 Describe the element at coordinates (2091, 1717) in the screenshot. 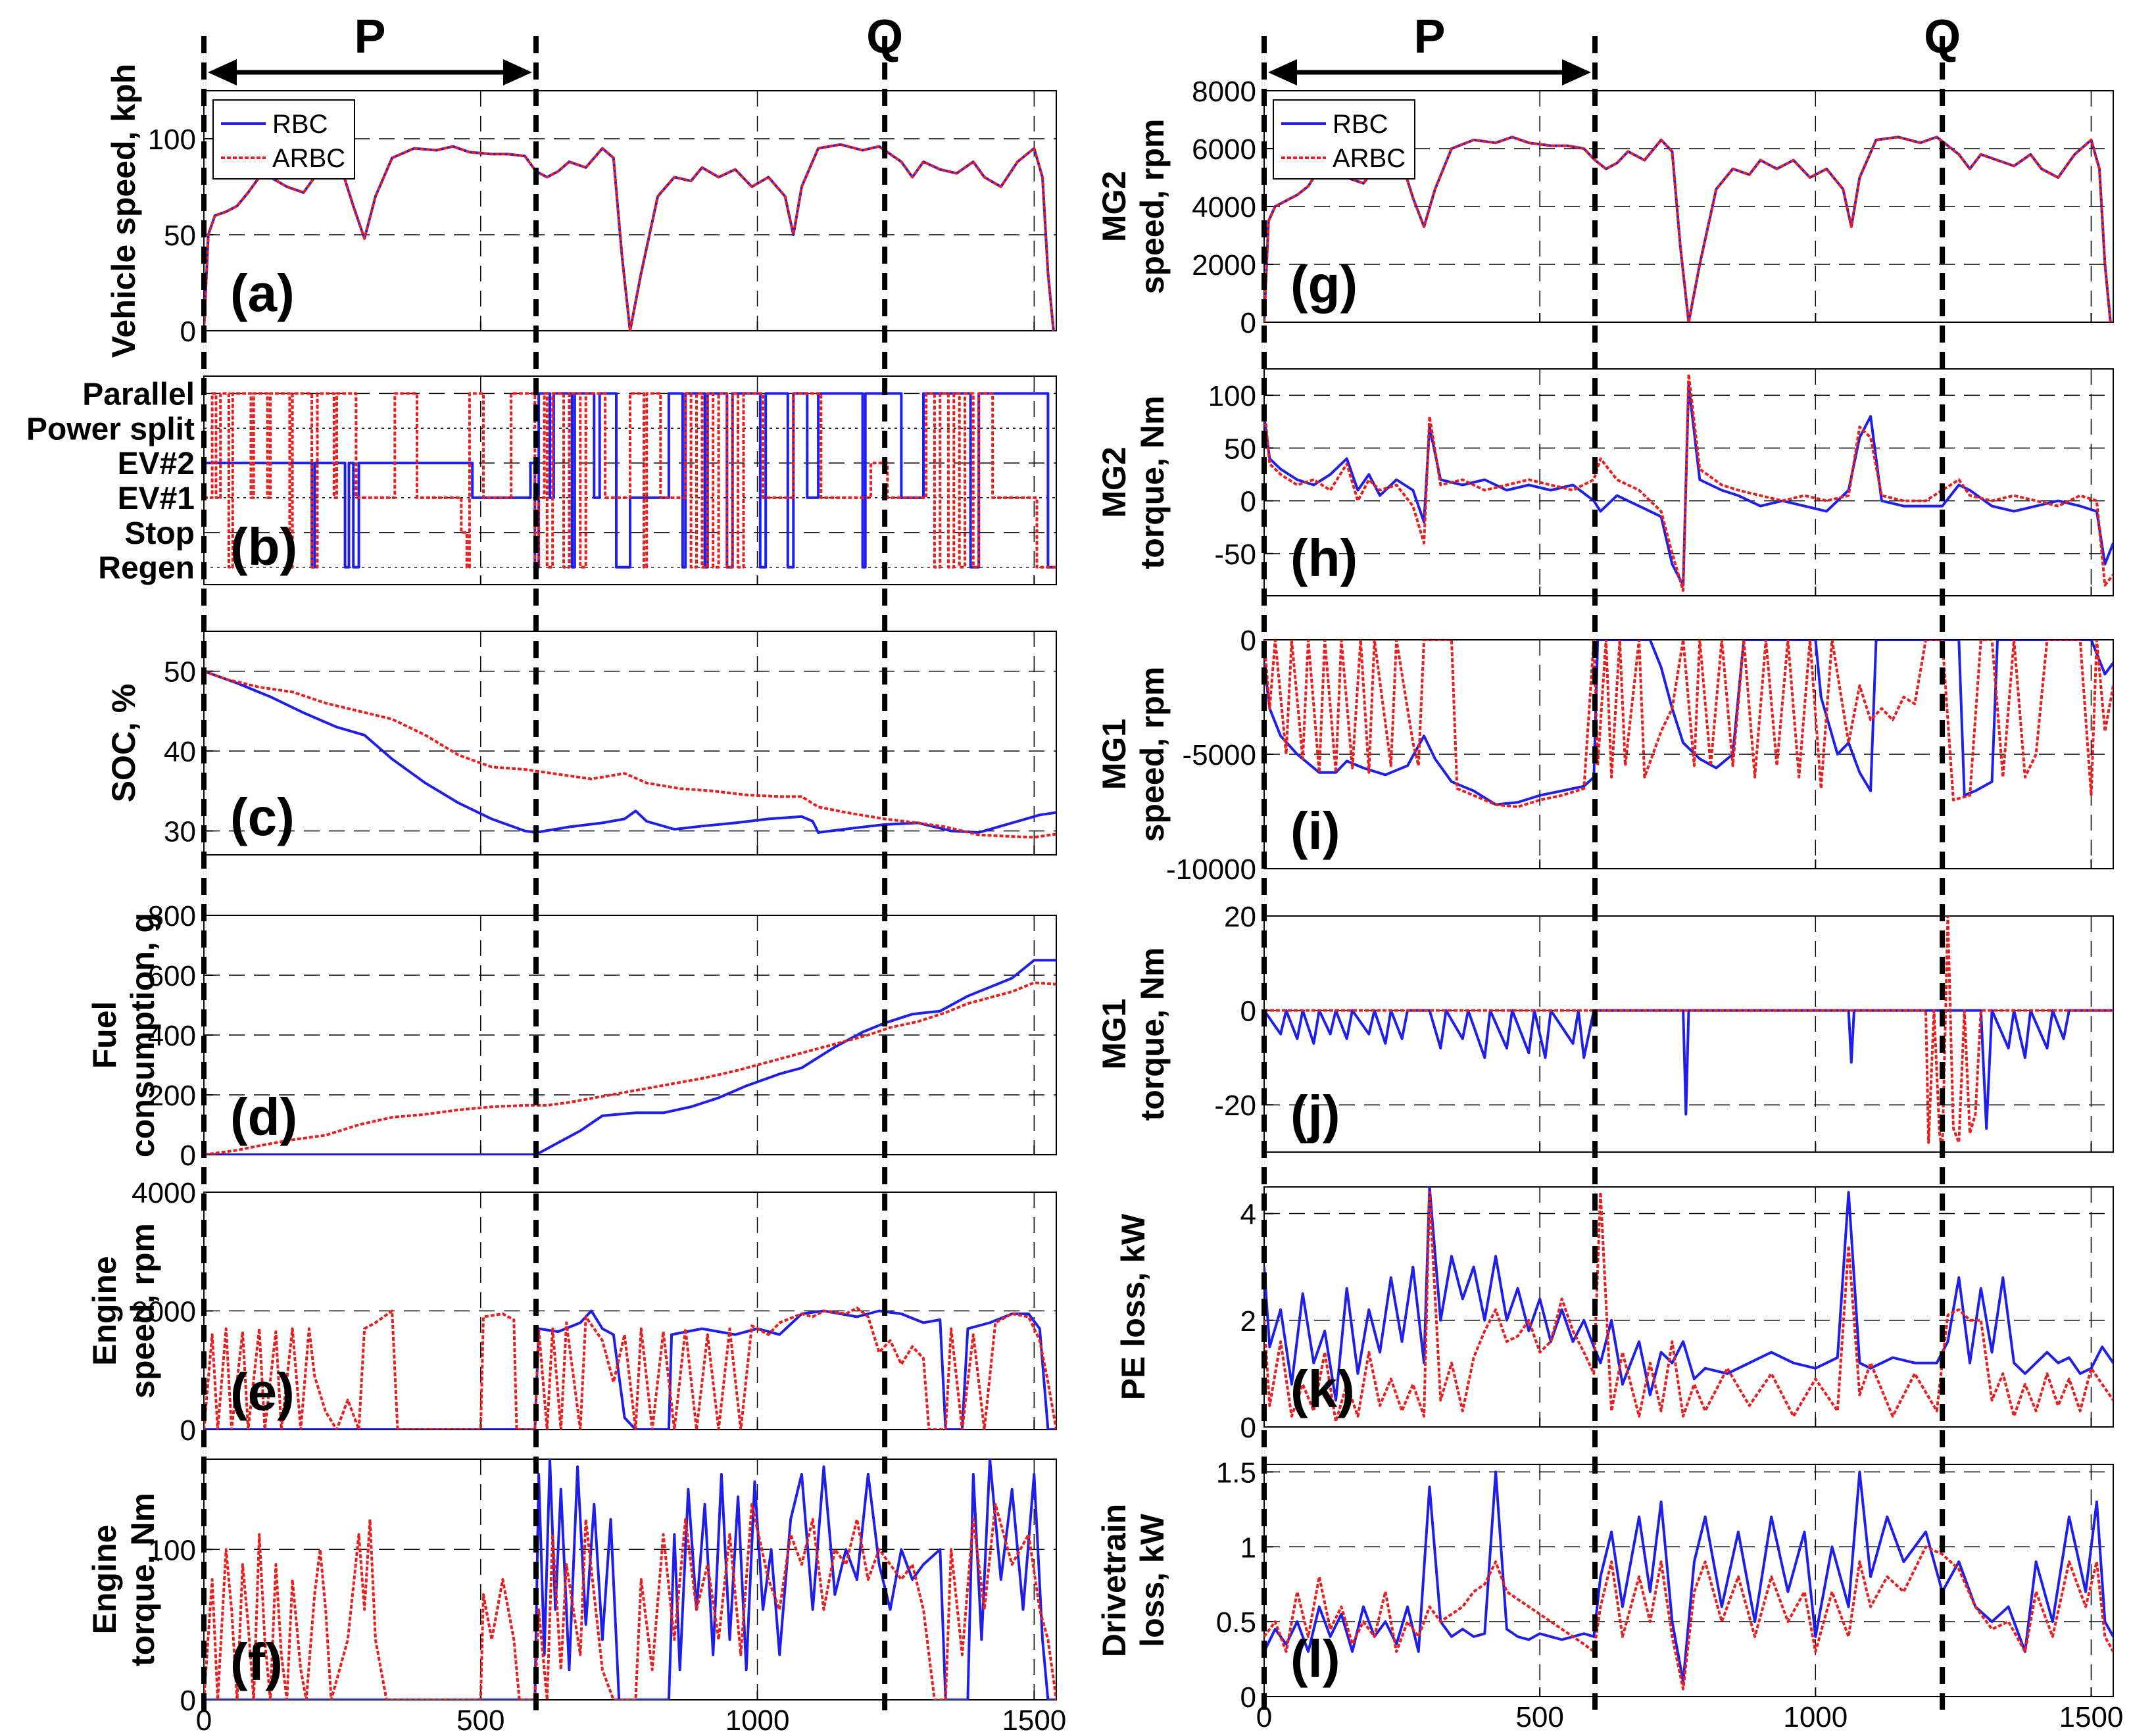

I see `x-tick-label: 1500` at that location.